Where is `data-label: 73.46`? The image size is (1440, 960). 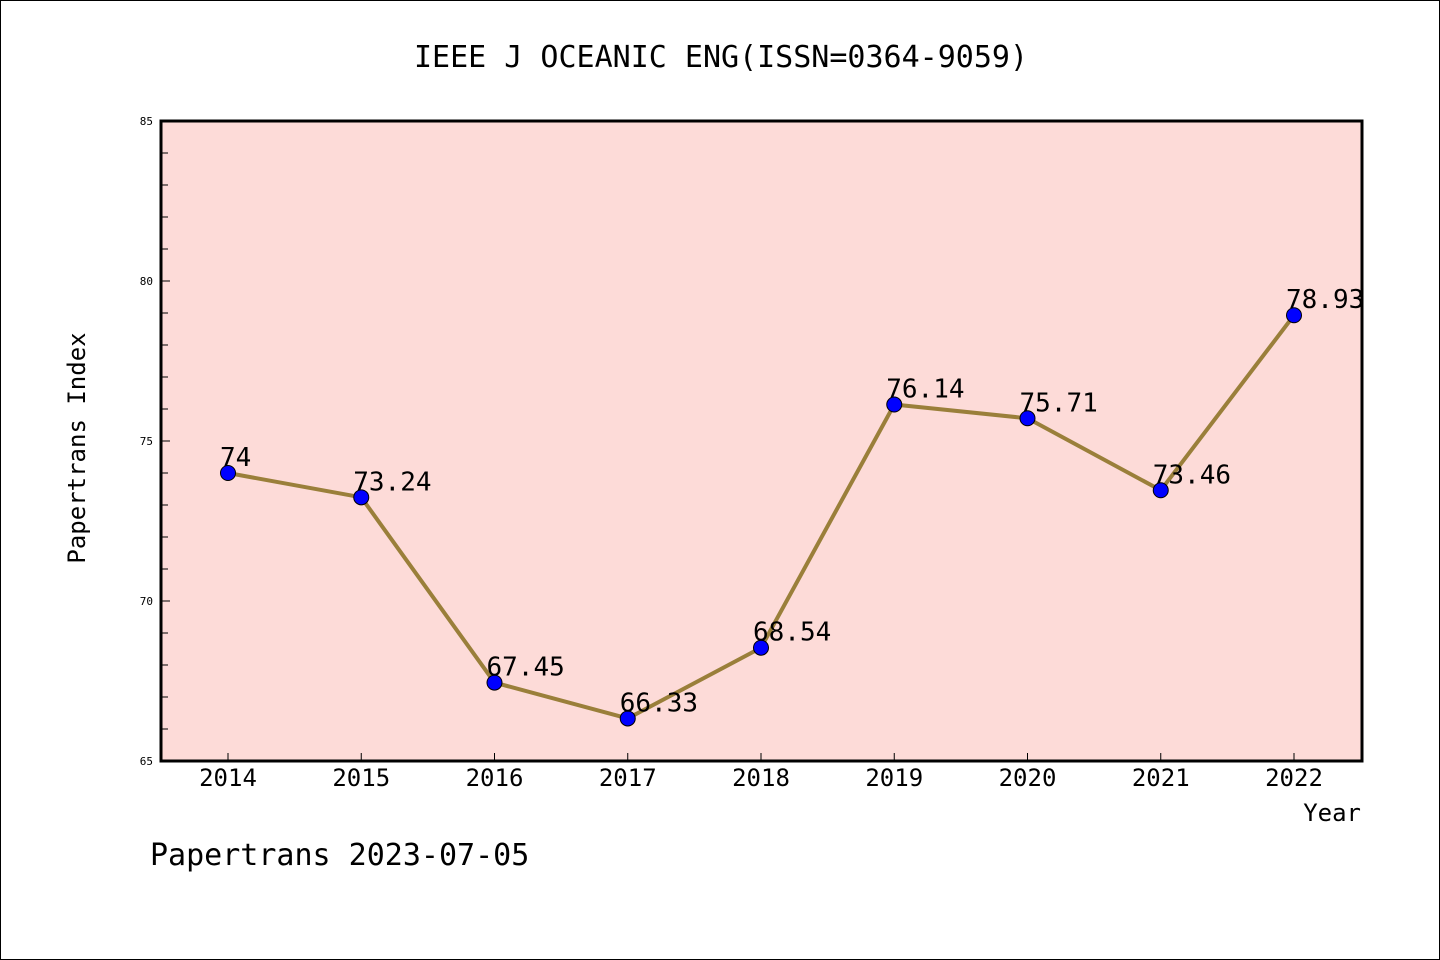 data-label: 73.46 is located at coordinates (1192, 475).